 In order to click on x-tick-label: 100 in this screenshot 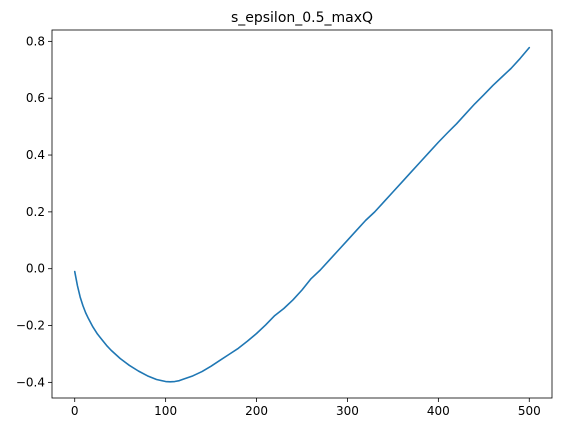, I will do `click(165, 411)`.